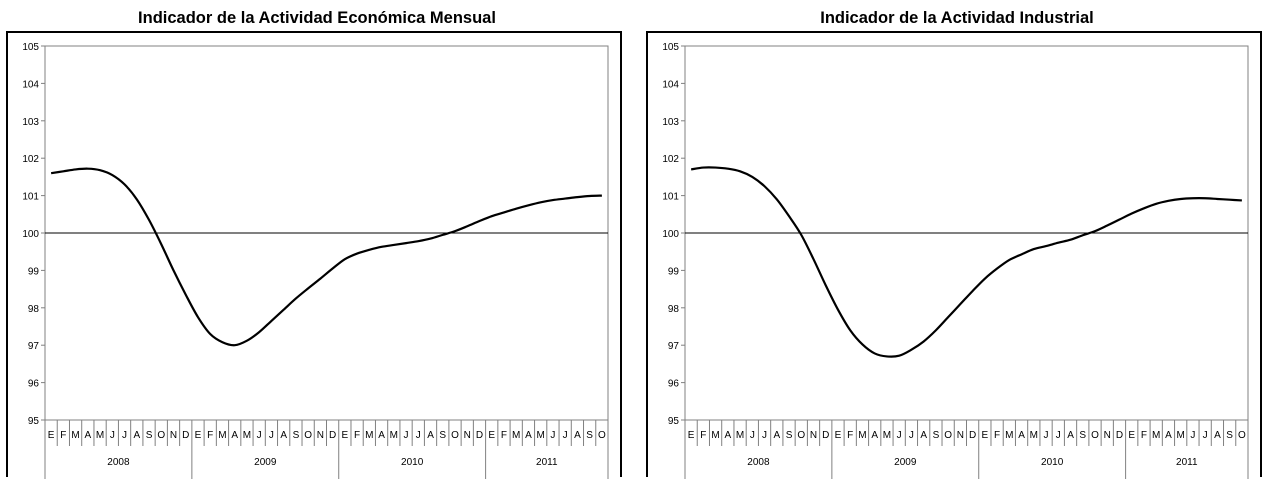 Image resolution: width=1268 pixels, height=479 pixels. I want to click on chart-title: Indicador de la Actividad Industrial, so click(957, 18).